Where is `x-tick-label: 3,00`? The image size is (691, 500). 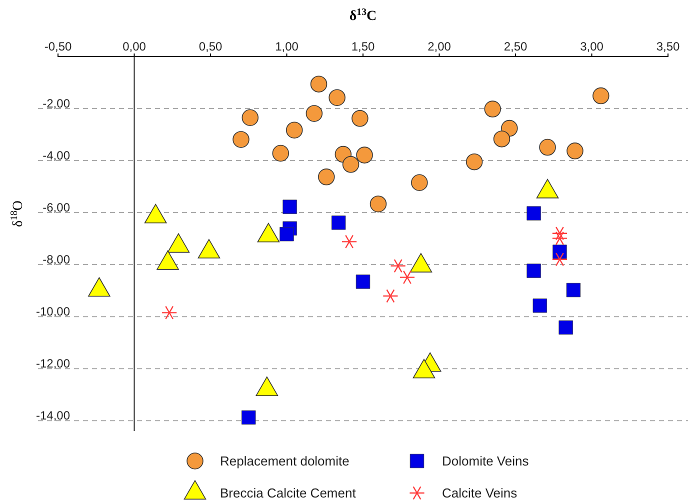
x-tick-label: 3,00 is located at coordinates (592, 47).